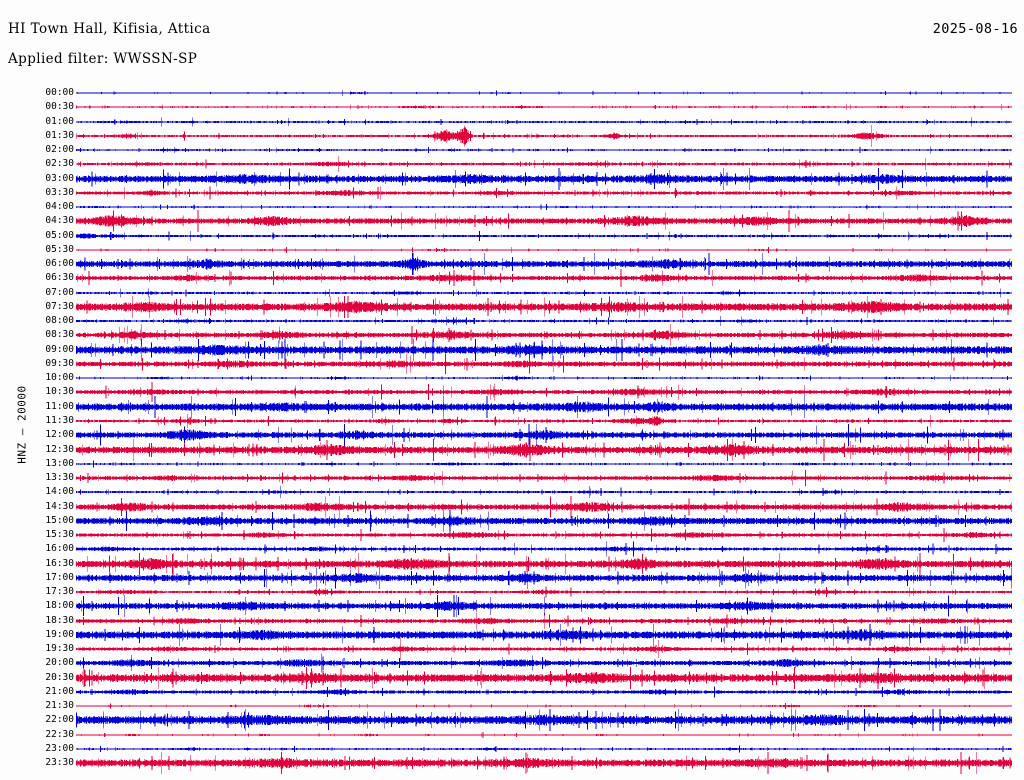  I want to click on helicorder-row: 05:00, so click(512, 237).